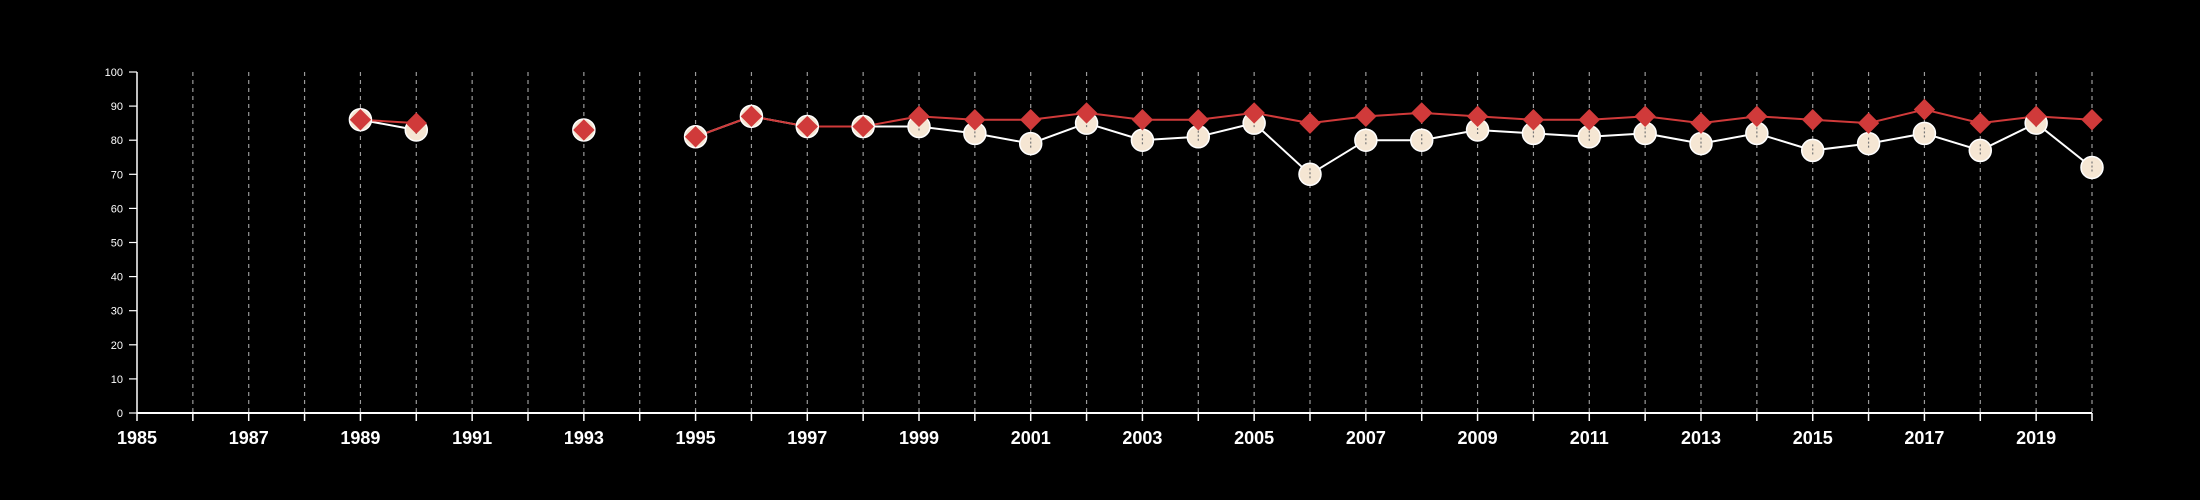 This screenshot has height=500, width=2200. I want to click on series-2-point-2002, so click(1086, 113).